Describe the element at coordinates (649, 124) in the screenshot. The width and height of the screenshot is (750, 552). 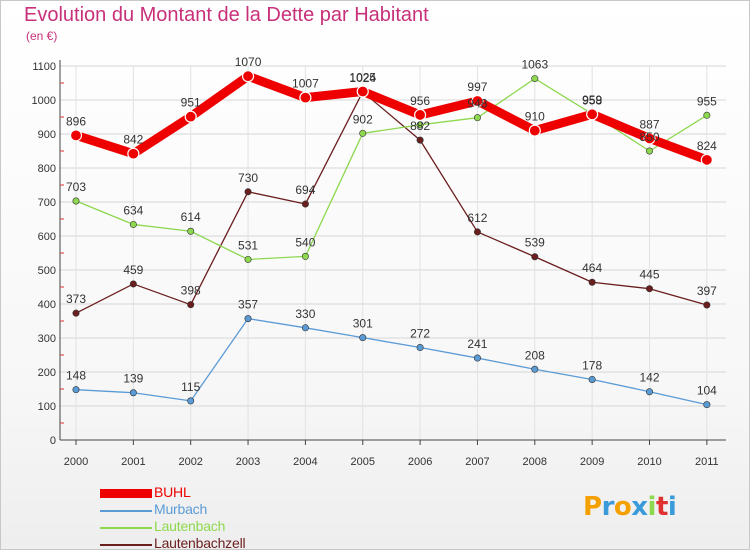
I see `data-label: 887` at that location.